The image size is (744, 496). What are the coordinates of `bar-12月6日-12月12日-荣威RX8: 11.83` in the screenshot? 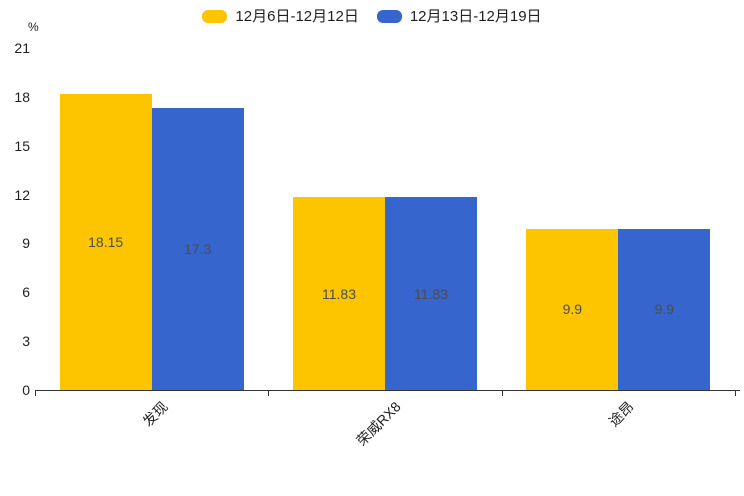 It's located at (339, 293).